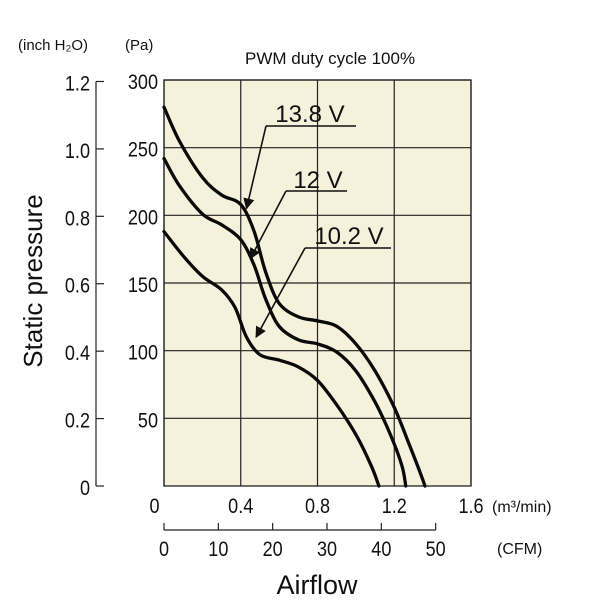 The height and width of the screenshot is (612, 591). What do you see at coordinates (77, 354) in the screenshot?
I see `y-tick-label-inch: 0.4` at bounding box center [77, 354].